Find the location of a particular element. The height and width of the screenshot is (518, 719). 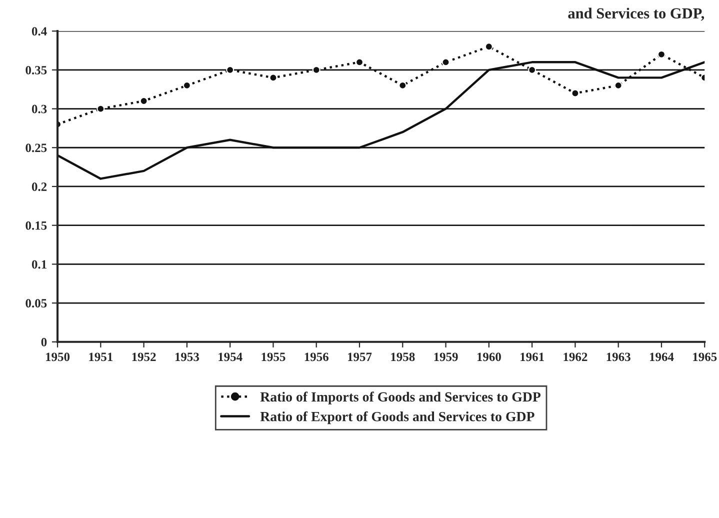

x-tick-label: 1961 is located at coordinates (532, 357).